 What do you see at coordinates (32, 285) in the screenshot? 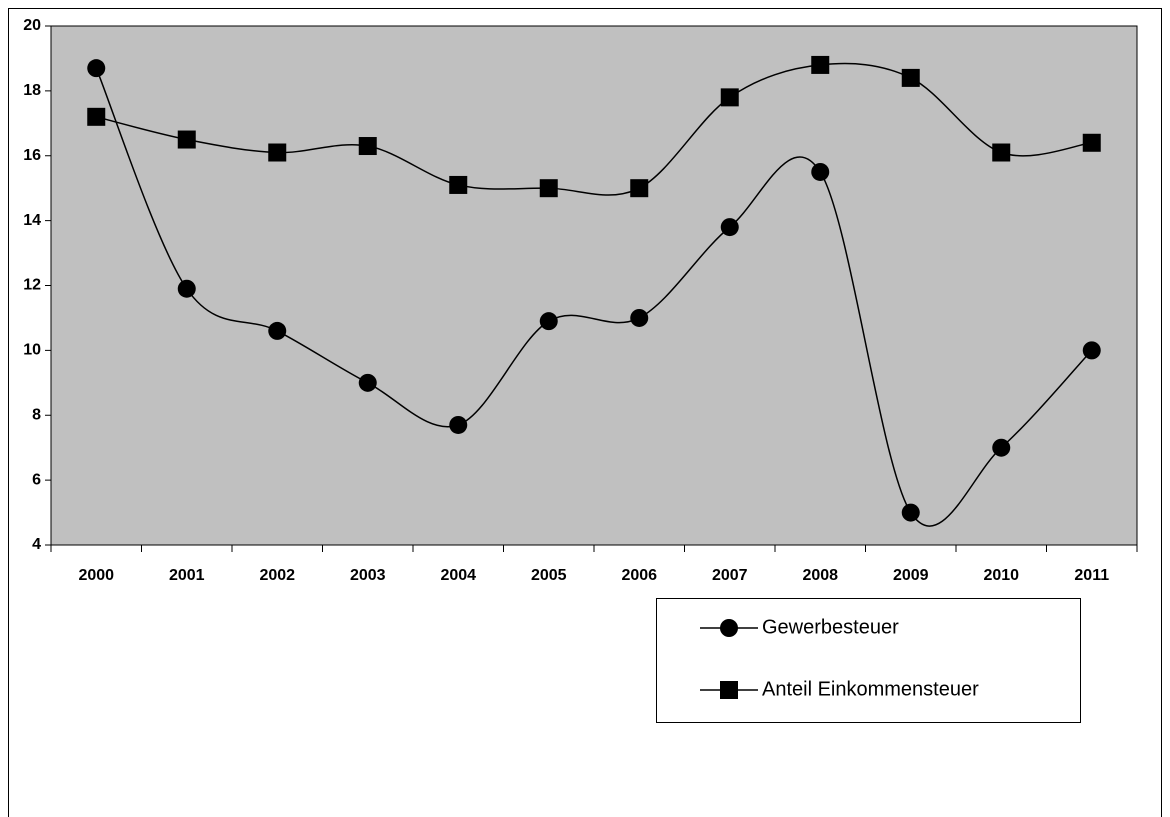
I see `y-tick-label: 12` at bounding box center [32, 285].